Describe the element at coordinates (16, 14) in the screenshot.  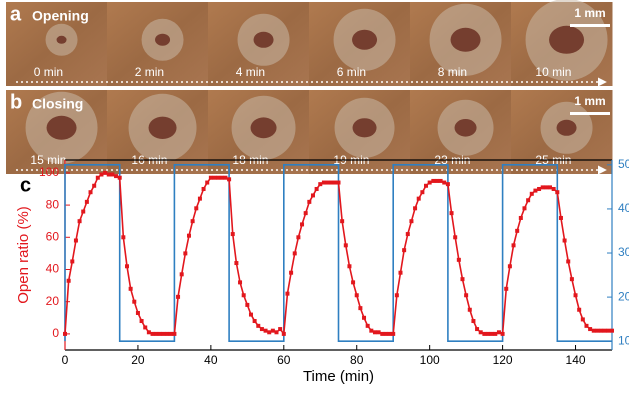
I see `panel-label: a` at that location.